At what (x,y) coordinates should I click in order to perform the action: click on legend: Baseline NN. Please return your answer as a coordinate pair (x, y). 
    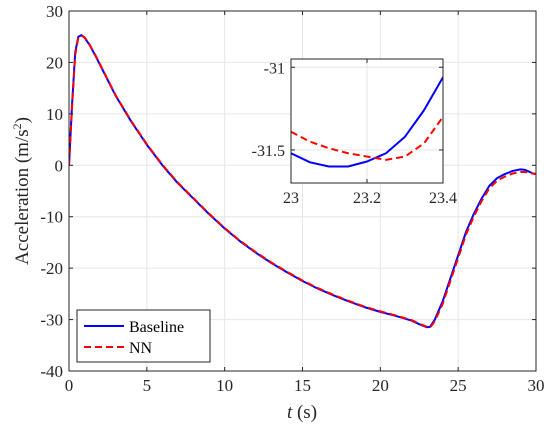
    Looking at the image, I should click on (143, 336).